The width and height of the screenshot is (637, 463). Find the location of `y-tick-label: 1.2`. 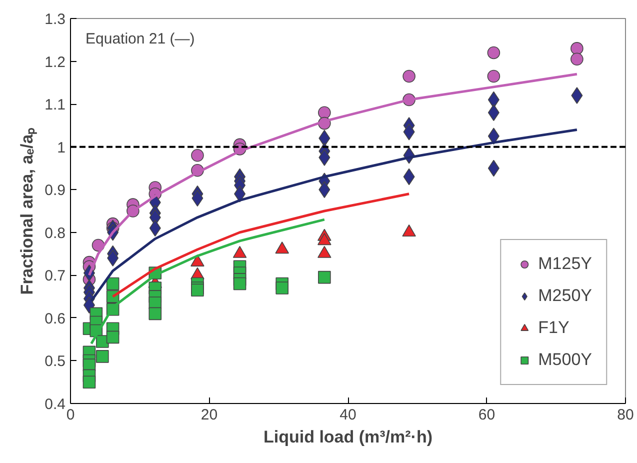

y-tick-label: 1.2 is located at coordinates (55, 62).